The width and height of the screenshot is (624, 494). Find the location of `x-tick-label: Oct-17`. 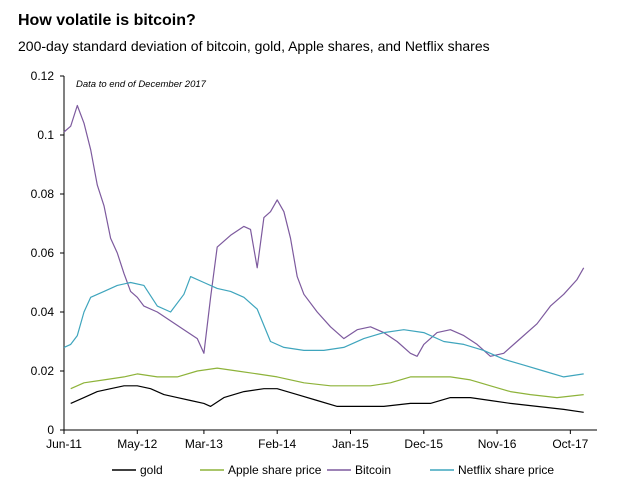

x-tick-label: Oct-17 is located at coordinates (570, 444).